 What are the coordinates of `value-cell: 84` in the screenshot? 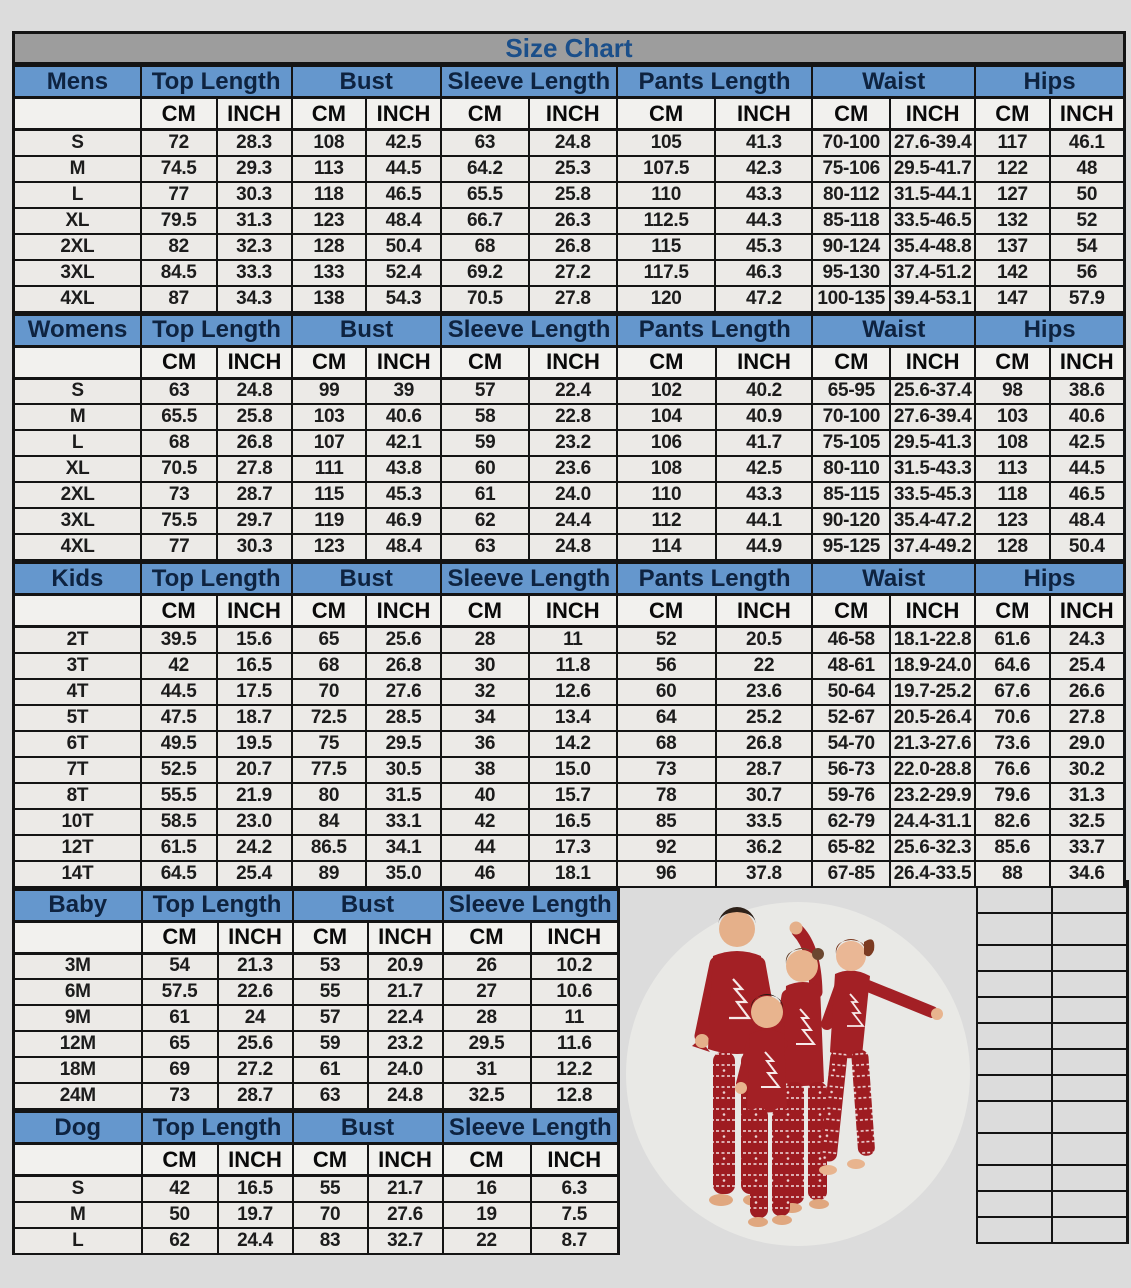 It's located at (329, 821).